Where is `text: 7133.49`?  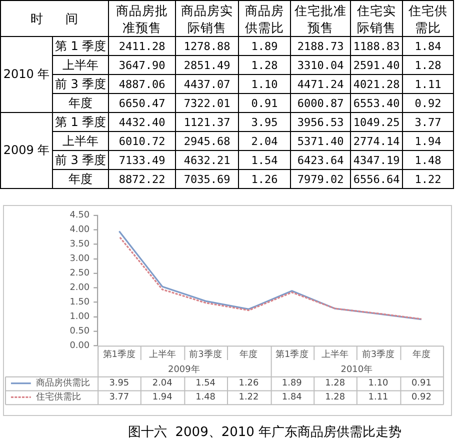
text: 7133.49 is located at coordinates (142, 160).